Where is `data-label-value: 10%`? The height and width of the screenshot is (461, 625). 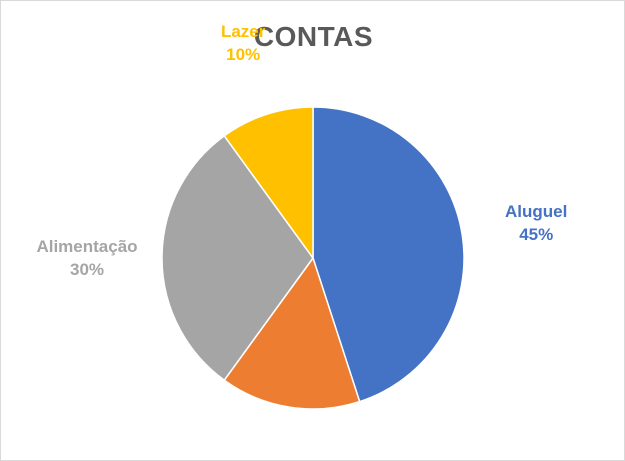
data-label-value: 10% is located at coordinates (243, 55).